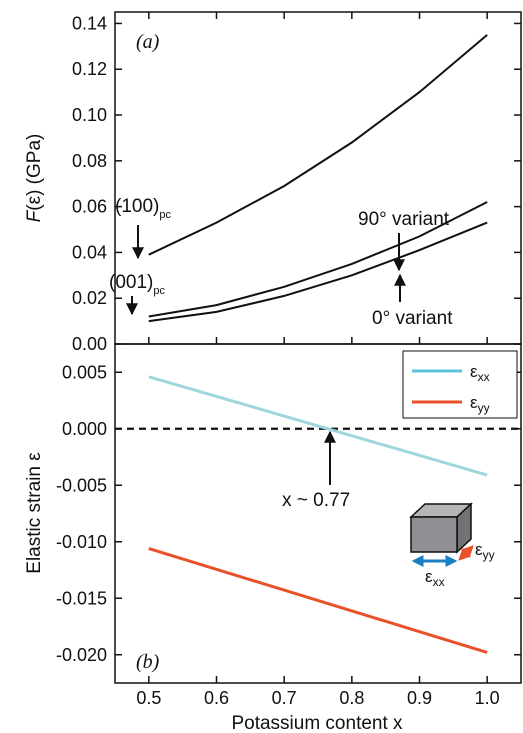  I want to click on annotation-90-variant: 90° variant, so click(404, 219).